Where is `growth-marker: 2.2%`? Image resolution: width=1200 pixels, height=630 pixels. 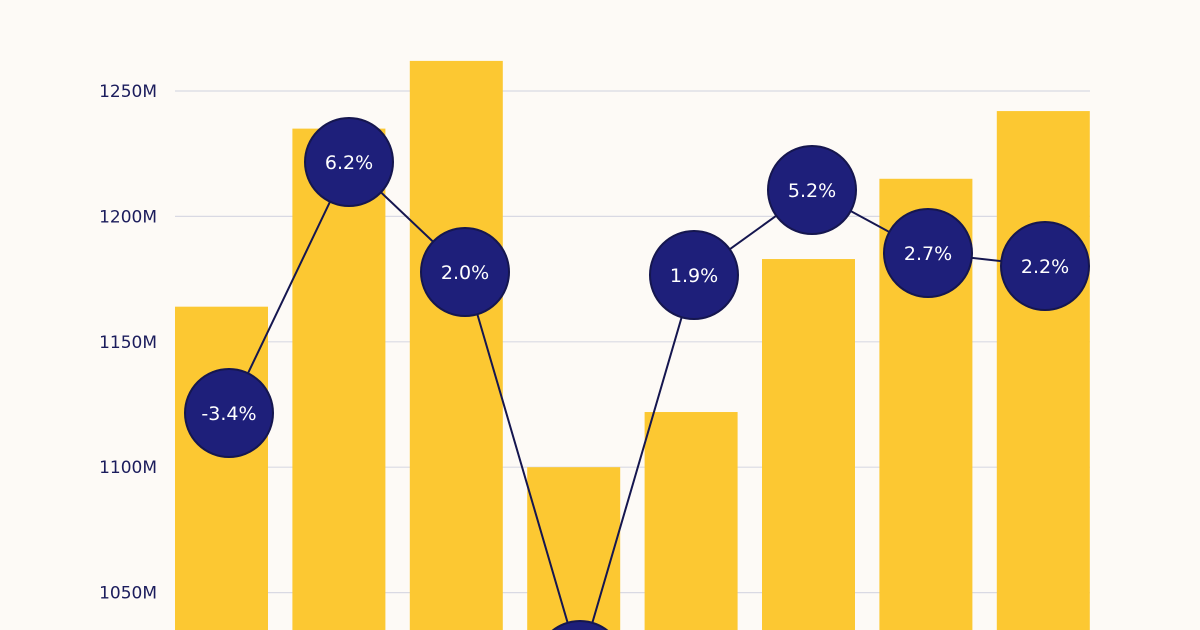 growth-marker: 2.2% is located at coordinates (1045, 266).